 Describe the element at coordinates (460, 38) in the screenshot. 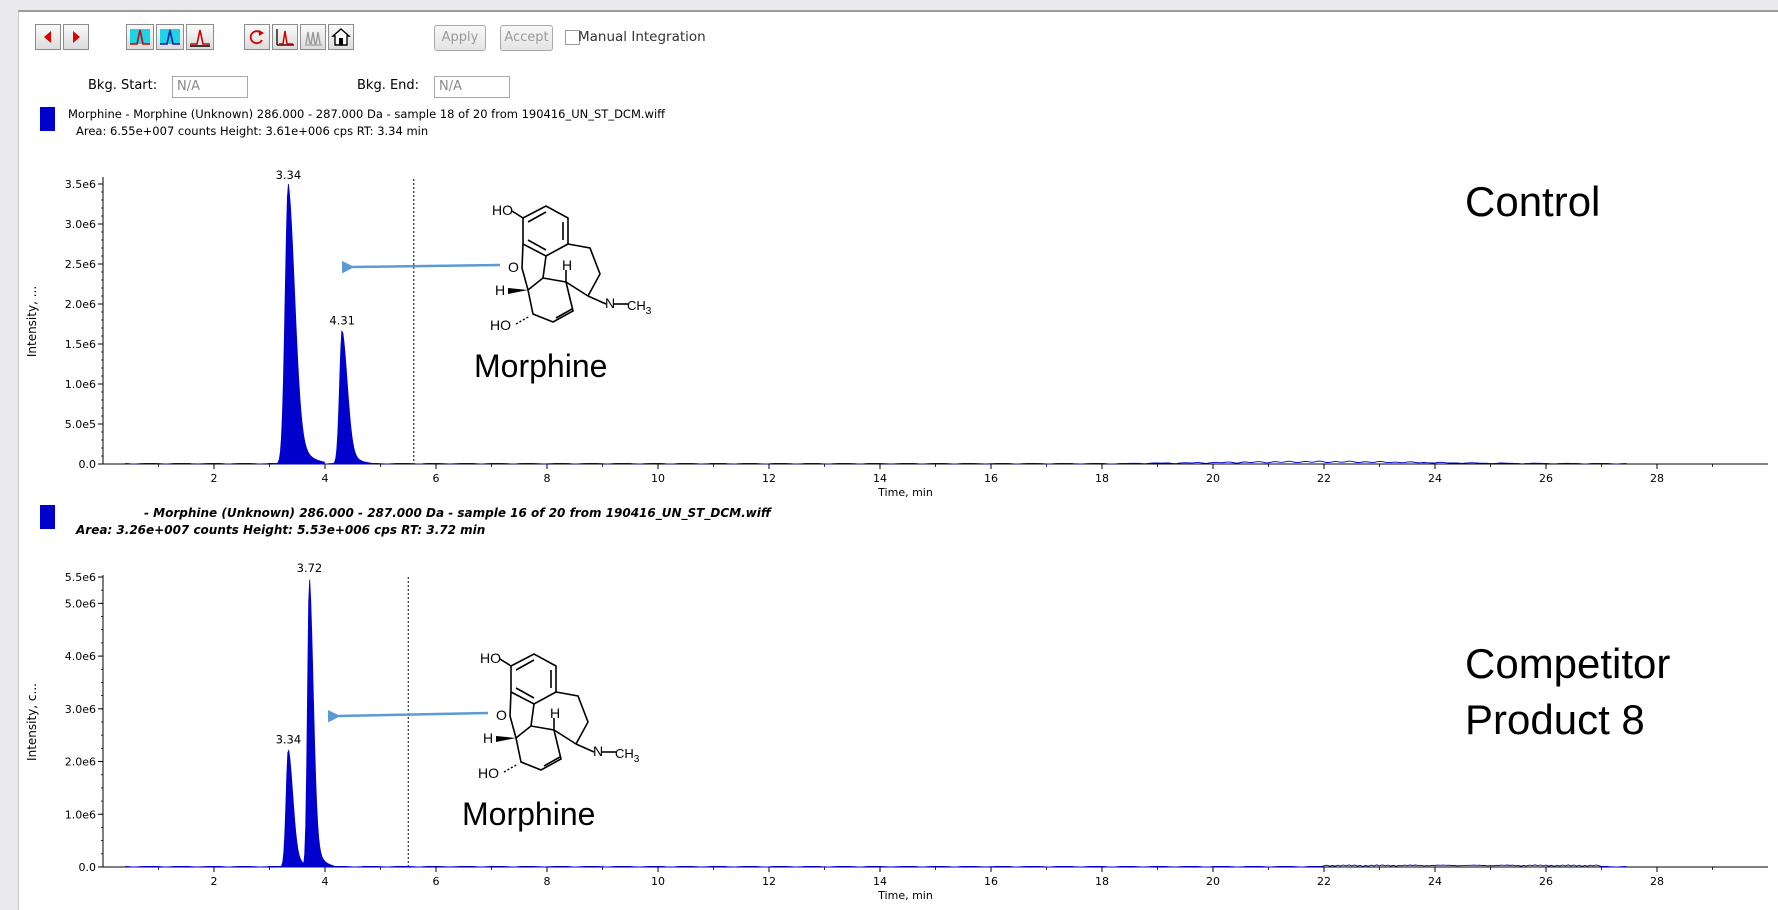

I see `apply-button: Apply` at that location.